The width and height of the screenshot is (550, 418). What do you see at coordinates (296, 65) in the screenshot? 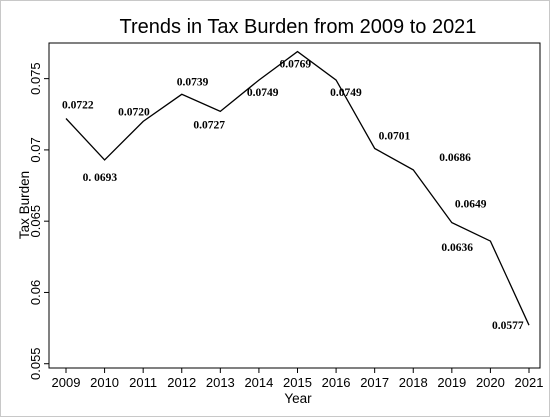
I see `data-label: 0.0769` at bounding box center [296, 65].